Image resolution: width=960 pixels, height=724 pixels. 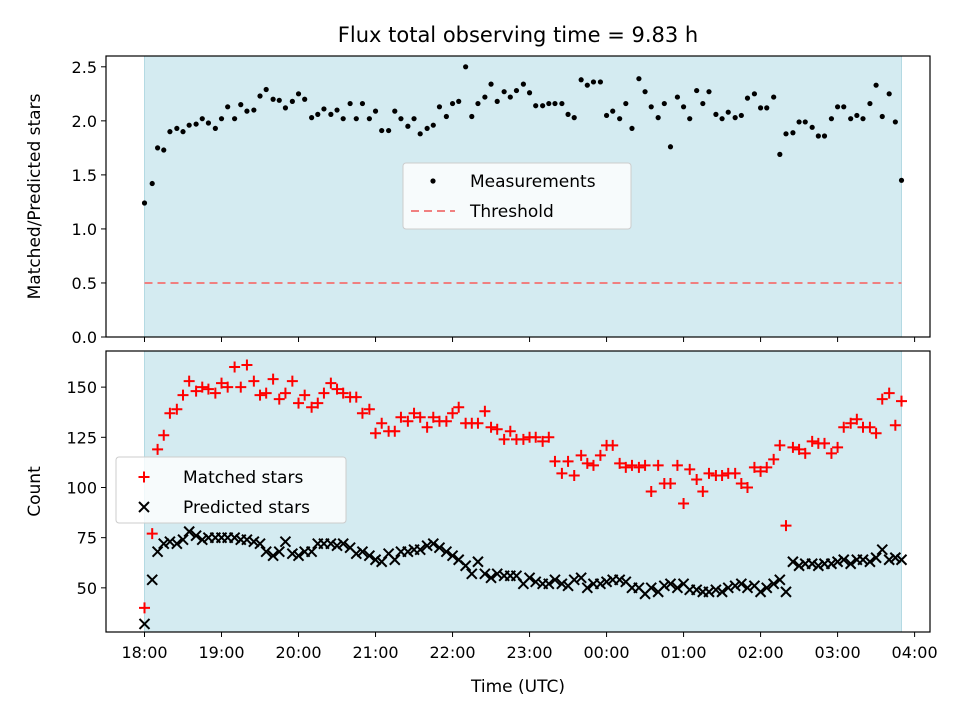 What do you see at coordinates (517, 196) in the screenshot?
I see `ratio-legend: Measurements Threshold` at bounding box center [517, 196].